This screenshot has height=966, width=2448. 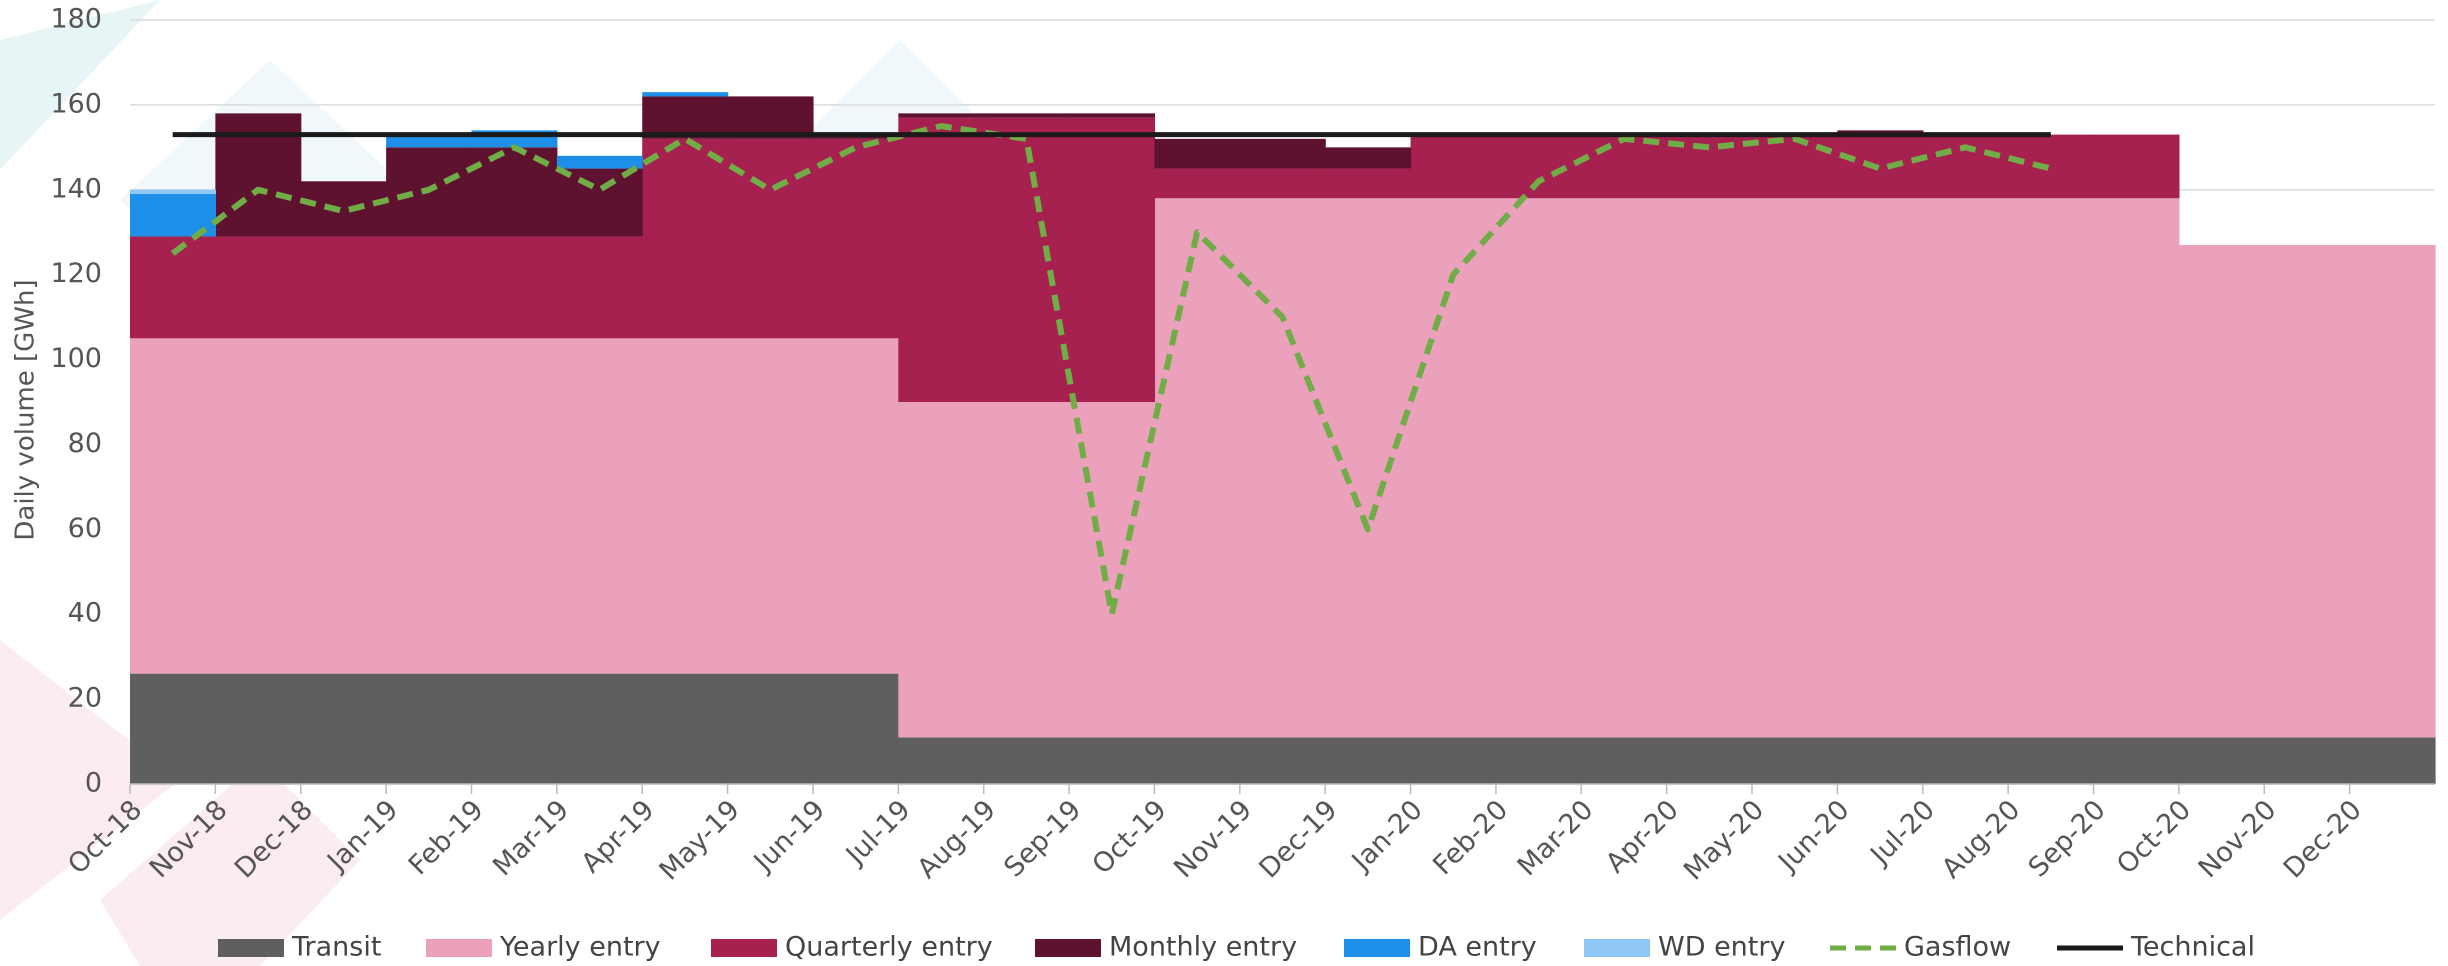 What do you see at coordinates (618, 836) in the screenshot?
I see `x-tick-label: Apr-19` at bounding box center [618, 836].